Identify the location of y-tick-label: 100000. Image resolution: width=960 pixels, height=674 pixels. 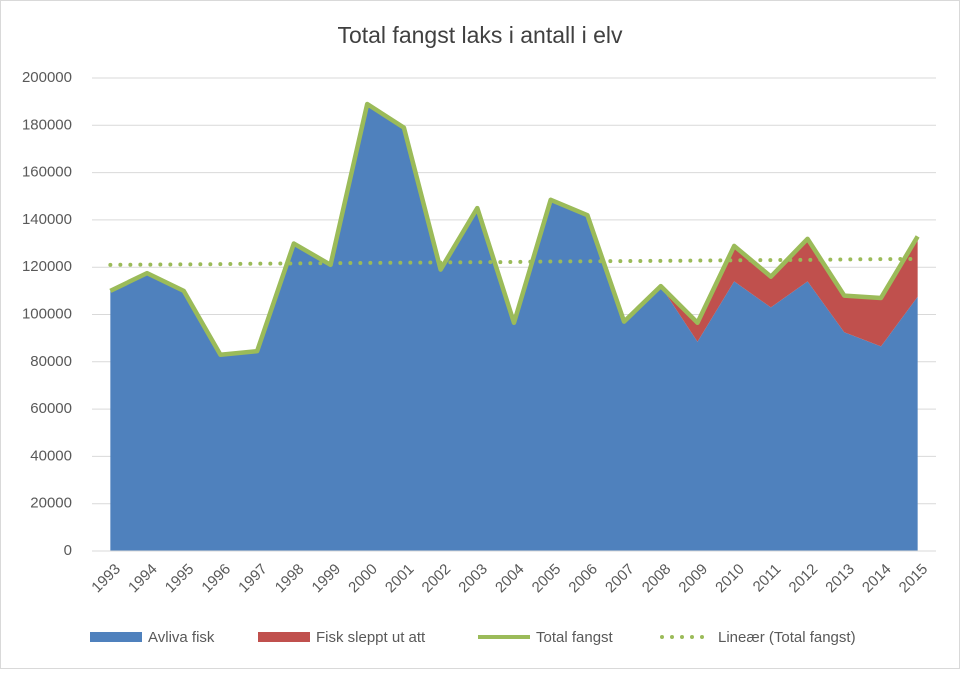
(47, 313).